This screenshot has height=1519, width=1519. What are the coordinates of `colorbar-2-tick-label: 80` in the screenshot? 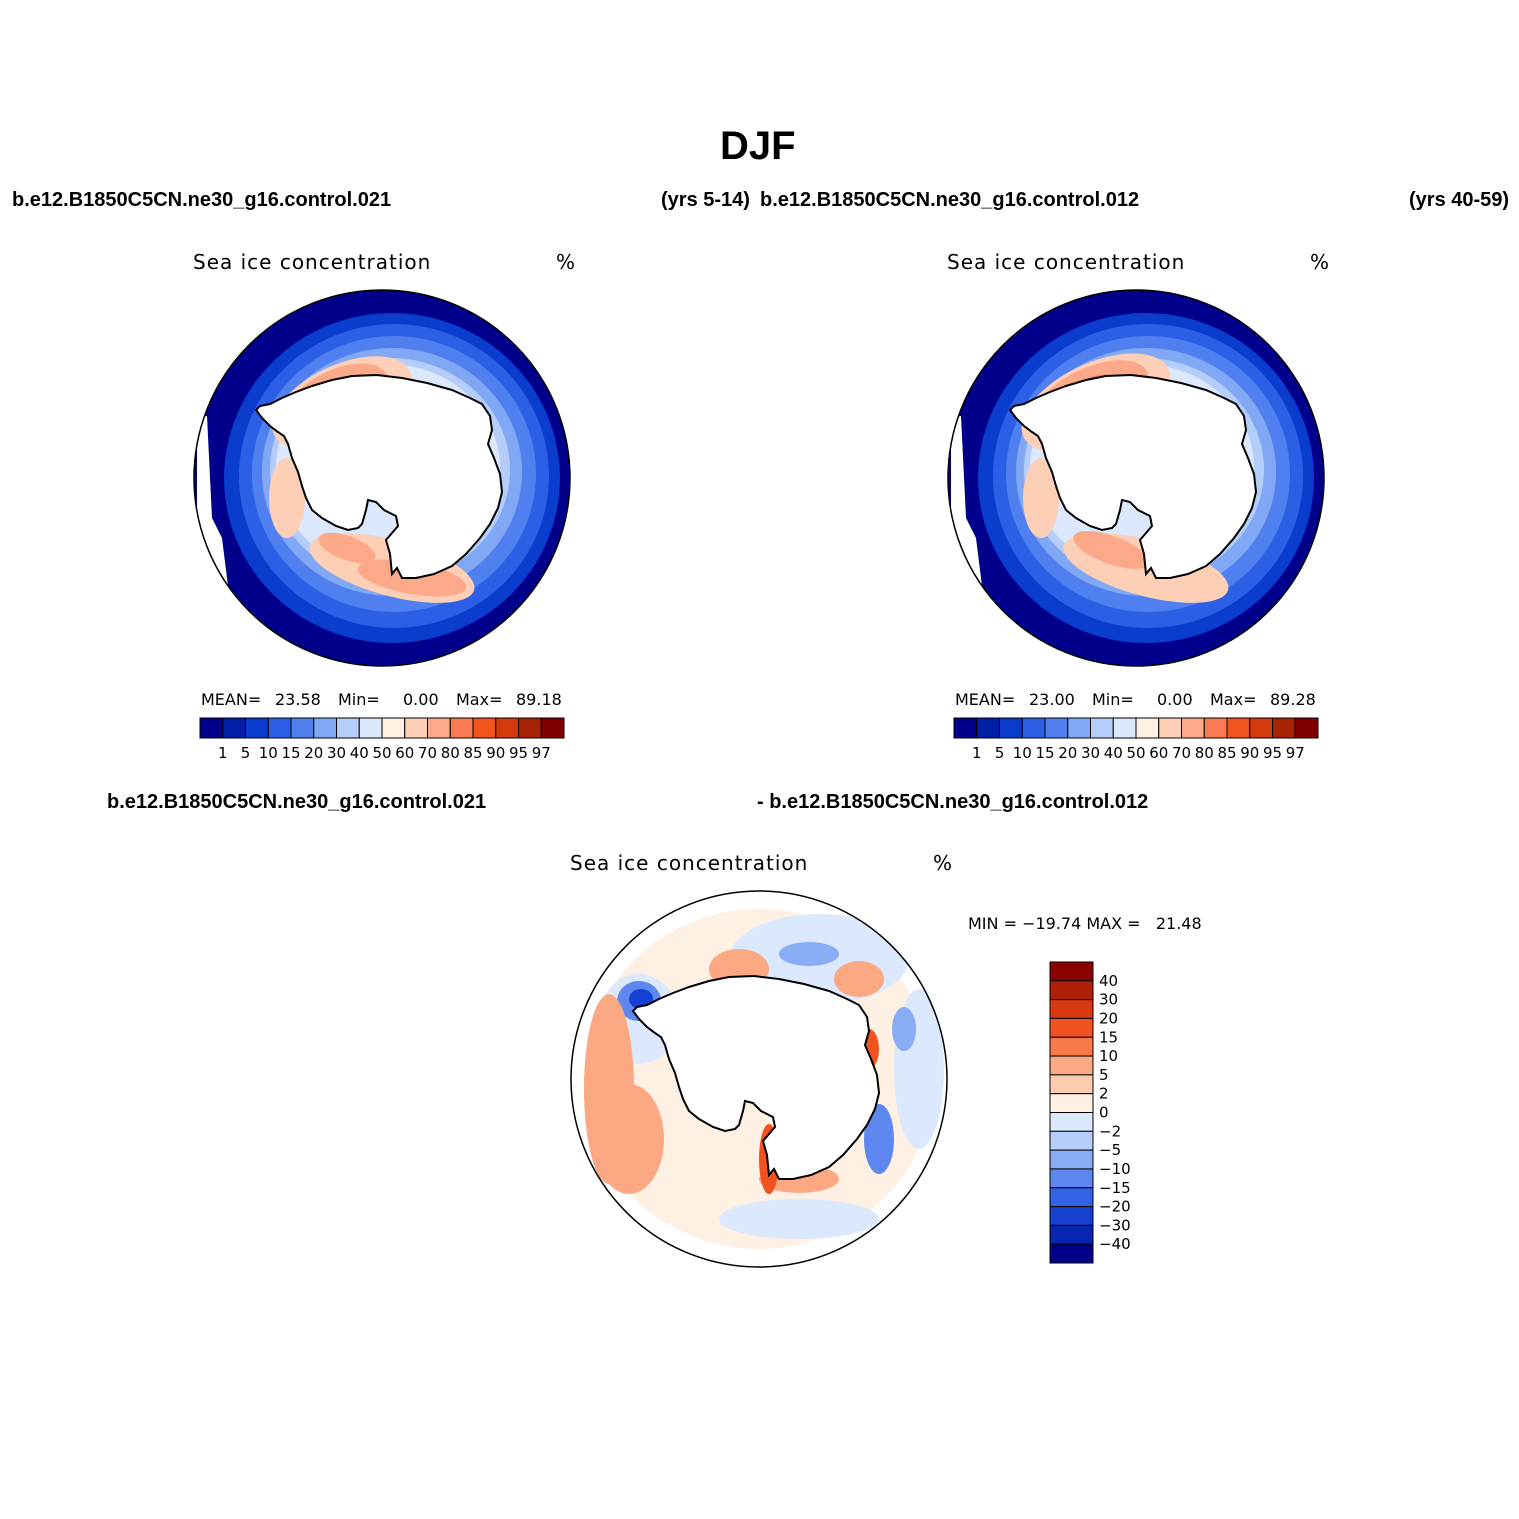 It's located at (1204, 753).